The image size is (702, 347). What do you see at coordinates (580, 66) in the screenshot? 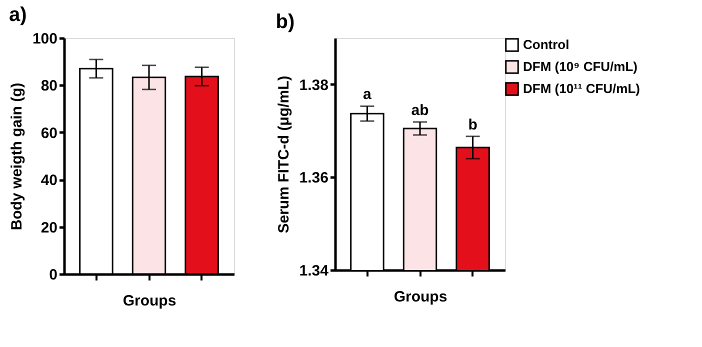
I see `legend-label: DFM (10⁹ CFU/mL)` at bounding box center [580, 66].